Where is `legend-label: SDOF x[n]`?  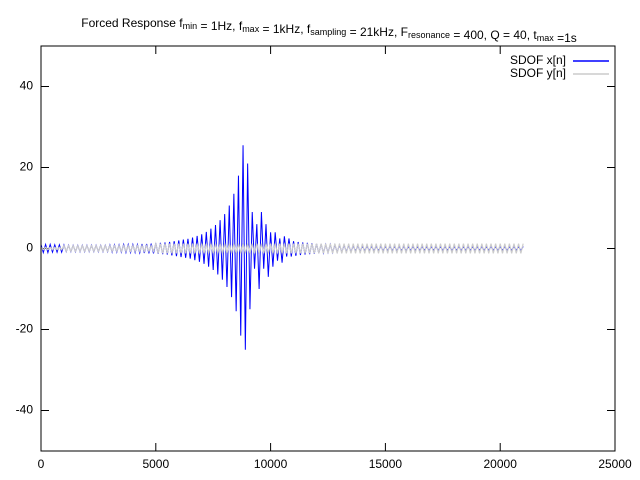
legend-label: SDOF x[n] is located at coordinates (538, 60).